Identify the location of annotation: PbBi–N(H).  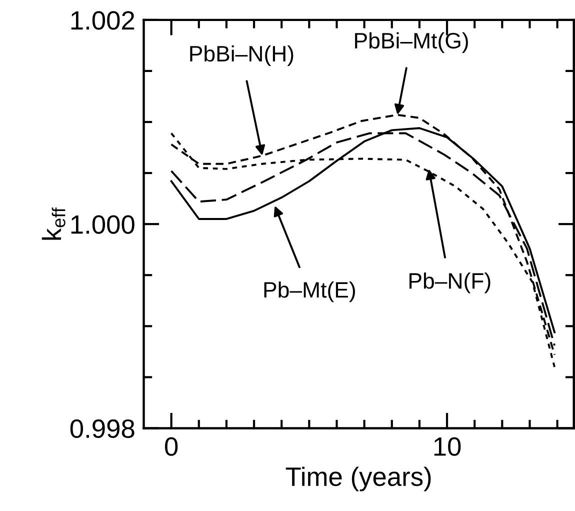
(242, 55).